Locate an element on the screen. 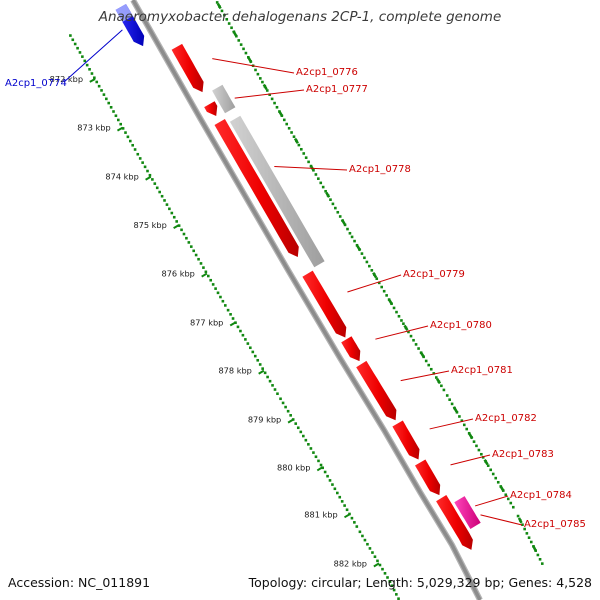 The width and height of the screenshot is (600, 600). gene-label: A2cp1_0776 is located at coordinates (327, 72).